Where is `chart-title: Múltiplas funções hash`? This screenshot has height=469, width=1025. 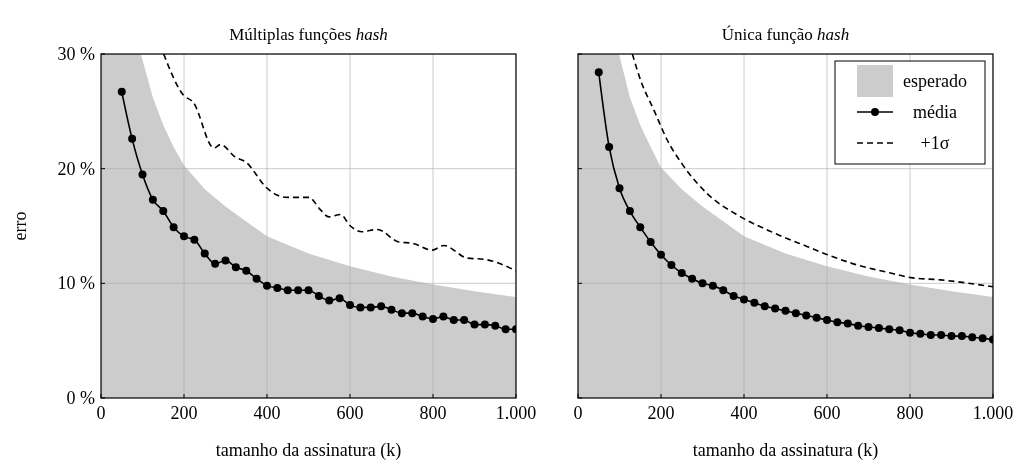
chart-title: Múltiplas funções hash is located at coordinates (308, 34).